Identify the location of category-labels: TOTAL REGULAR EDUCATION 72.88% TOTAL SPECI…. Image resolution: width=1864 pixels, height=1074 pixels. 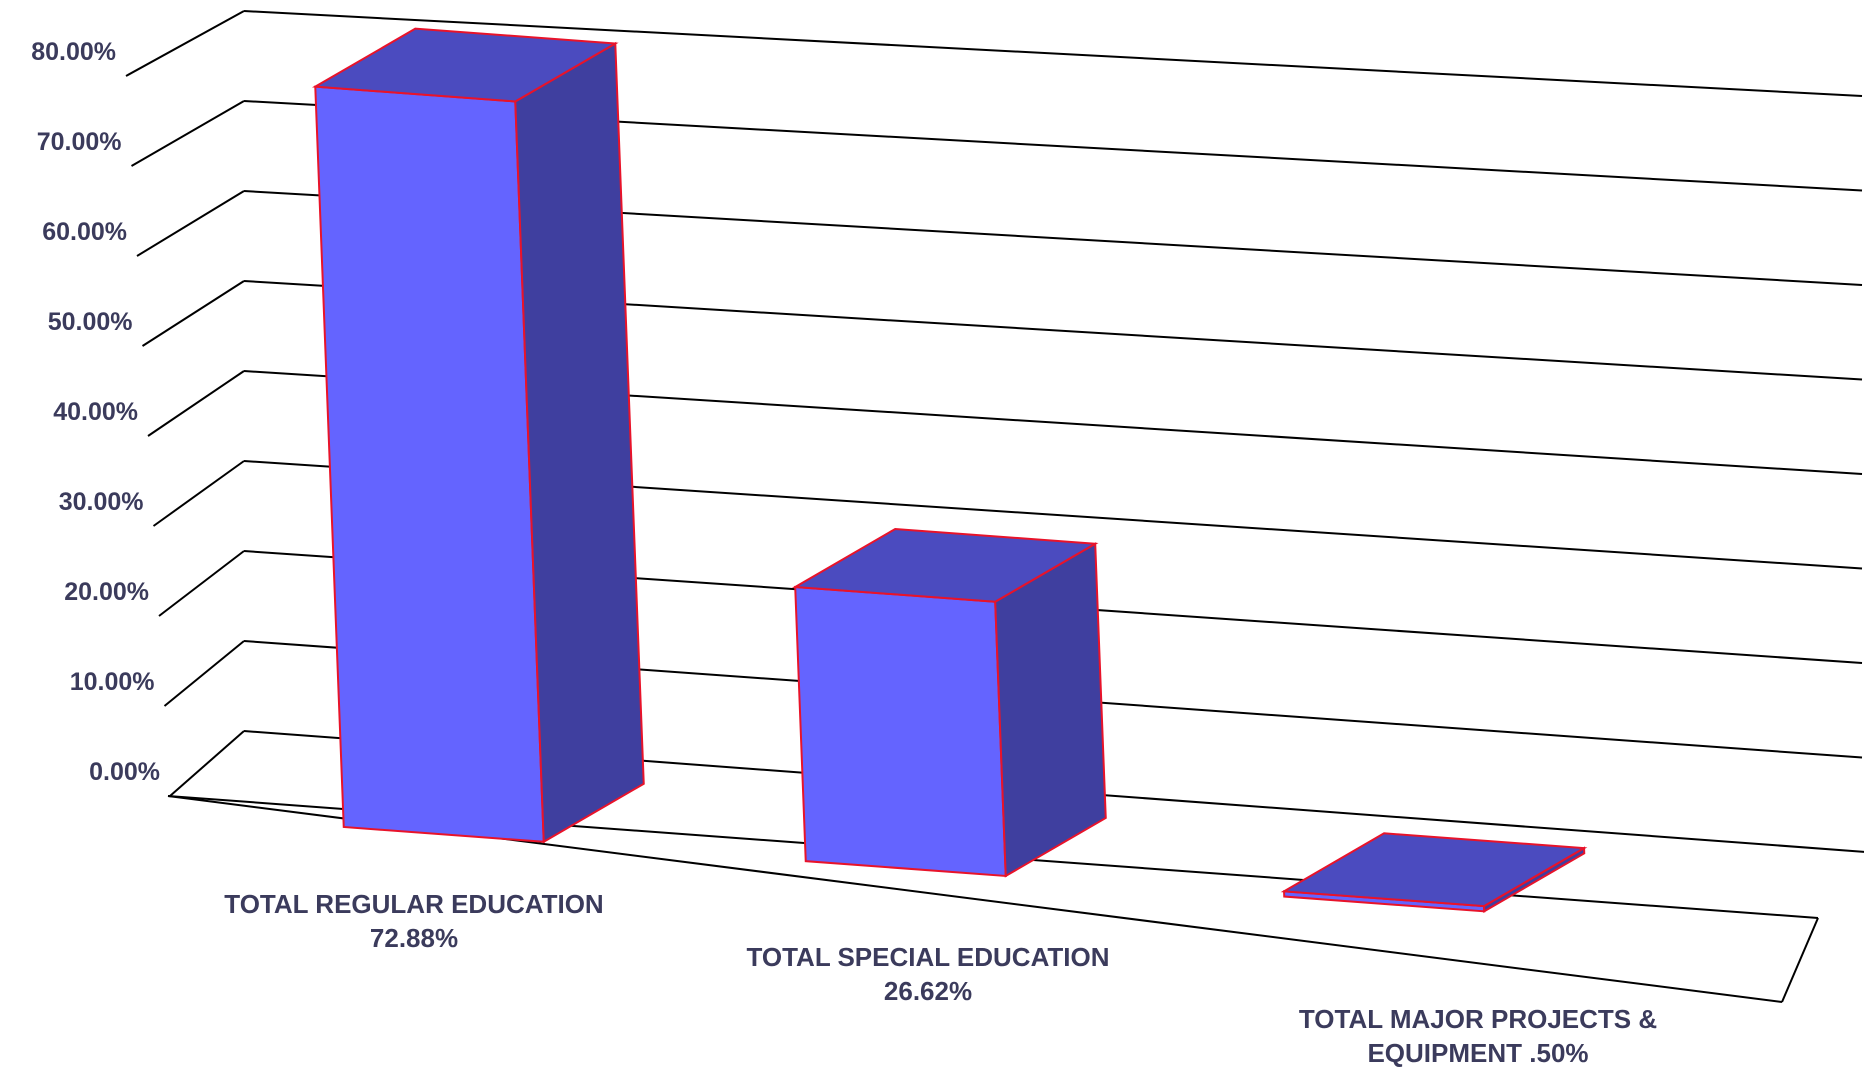
(940, 978).